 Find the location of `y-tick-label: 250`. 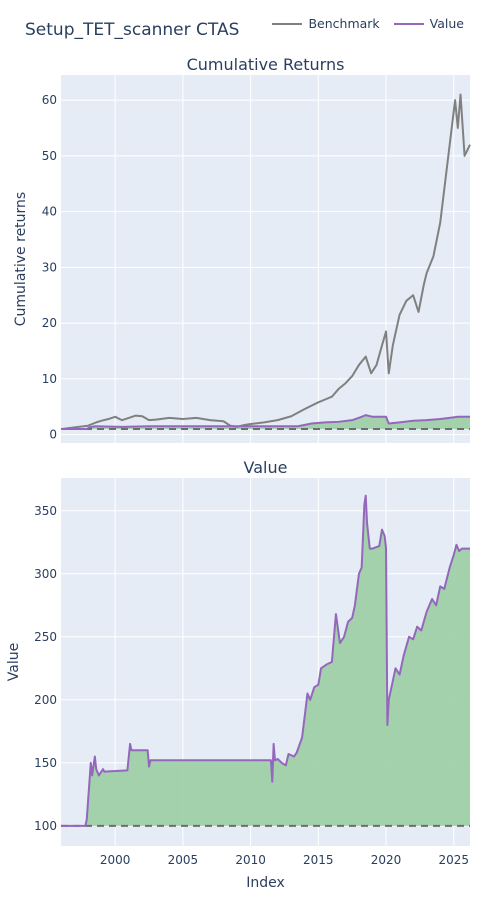

y-tick-label: 250 is located at coordinates (45, 637).